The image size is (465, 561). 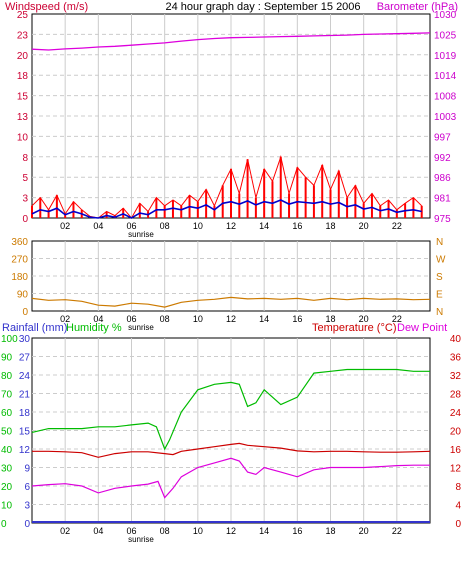 What do you see at coordinates (422, 328) in the screenshot?
I see `dewpoint-axis-title: Dew Point` at bounding box center [422, 328].